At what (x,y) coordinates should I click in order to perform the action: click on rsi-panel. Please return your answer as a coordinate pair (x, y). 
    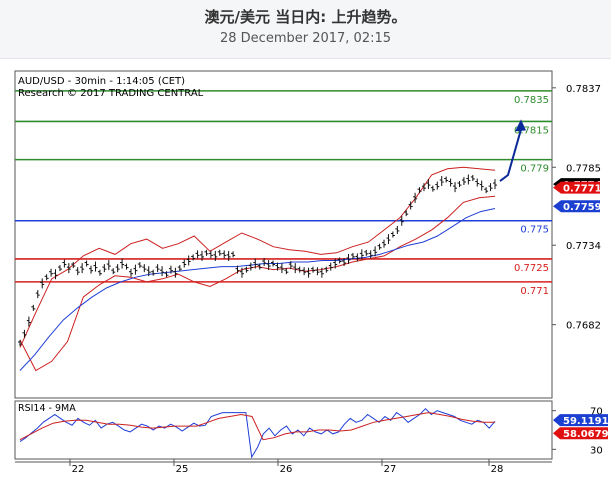
    Looking at the image, I should click on (283, 430).